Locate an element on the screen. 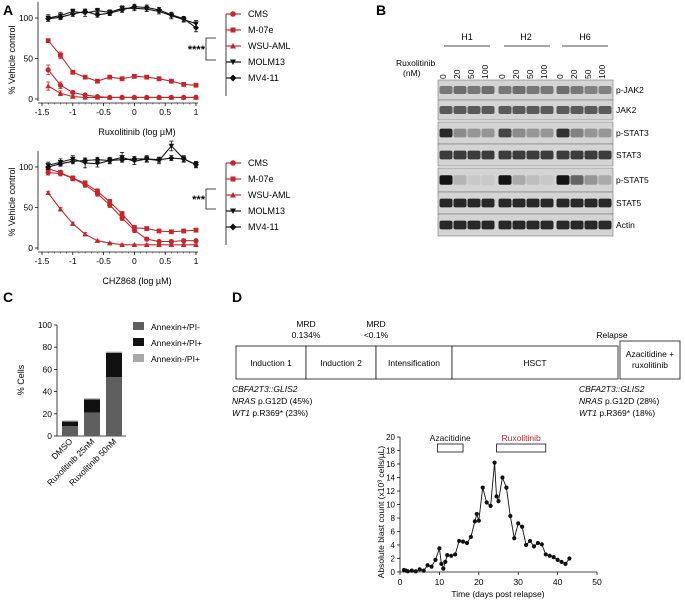 This screenshot has width=685, height=602. x-tick-label: 0 is located at coordinates (400, 582).